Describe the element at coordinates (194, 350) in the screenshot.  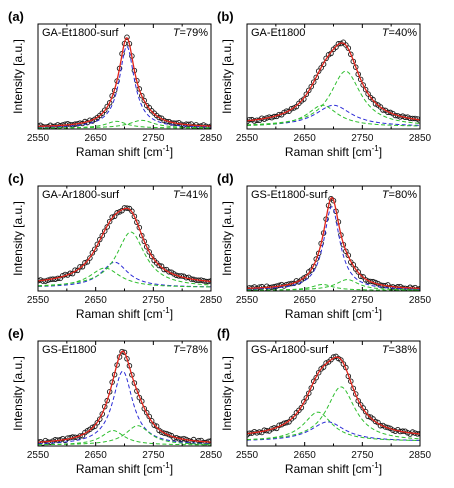
I see `transmittance-value: =78%` at that location.